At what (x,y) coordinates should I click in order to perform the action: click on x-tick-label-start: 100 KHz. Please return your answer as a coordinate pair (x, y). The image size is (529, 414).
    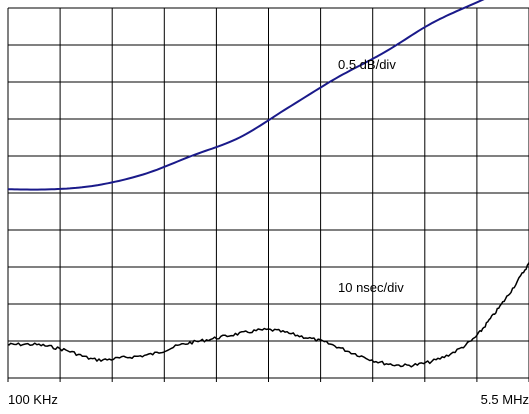
    Looking at the image, I should click on (33, 399).